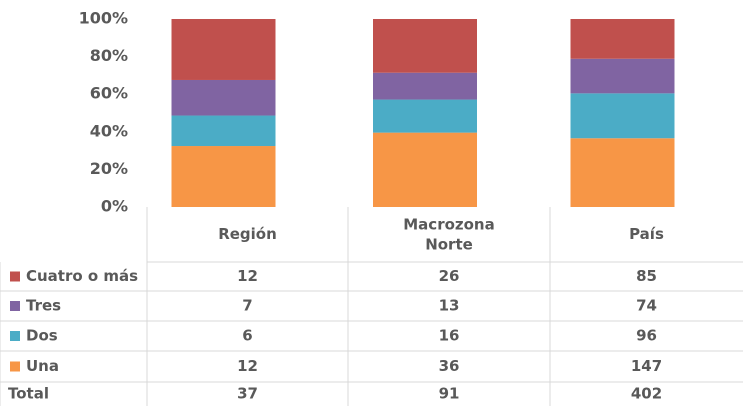  I want to click on total-value: 402, so click(646, 394).